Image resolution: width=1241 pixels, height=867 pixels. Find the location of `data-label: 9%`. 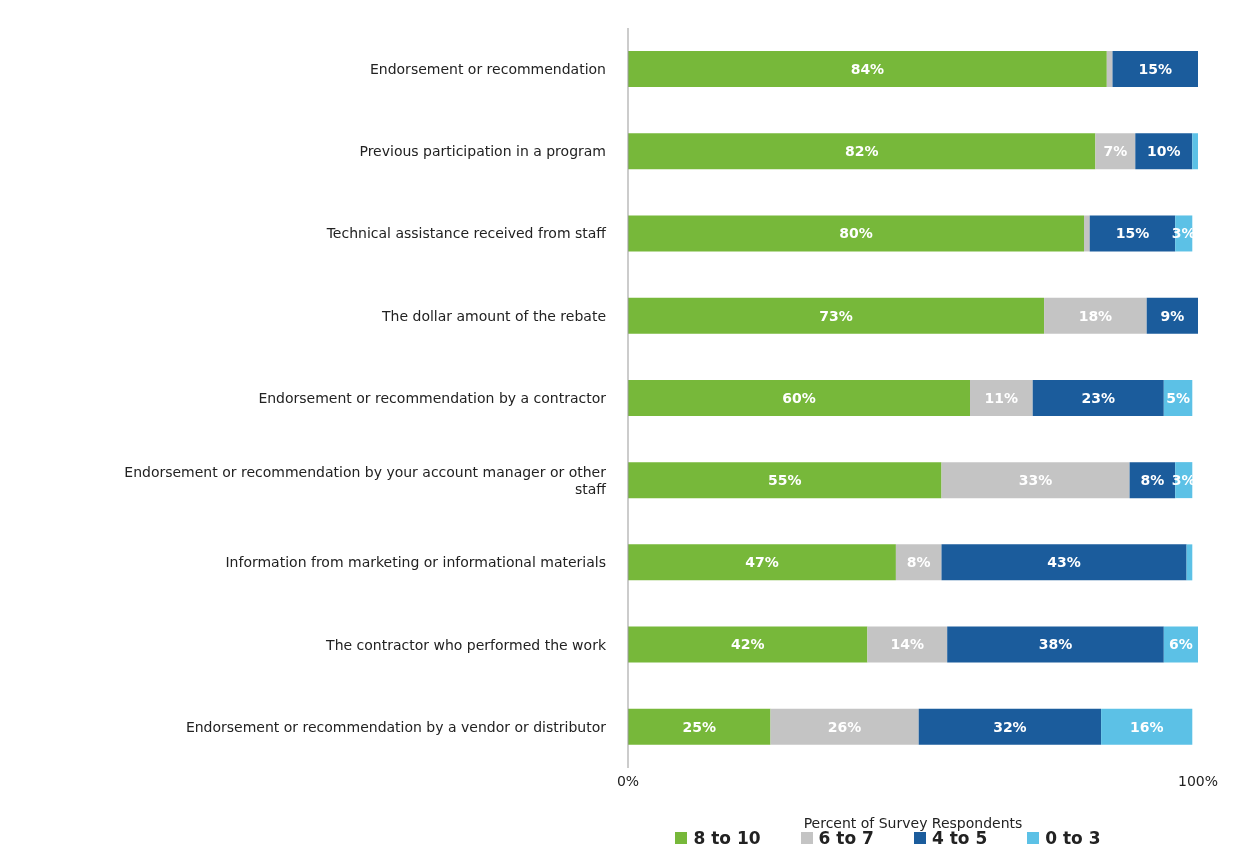

data-label: 9% is located at coordinates (1172, 315).